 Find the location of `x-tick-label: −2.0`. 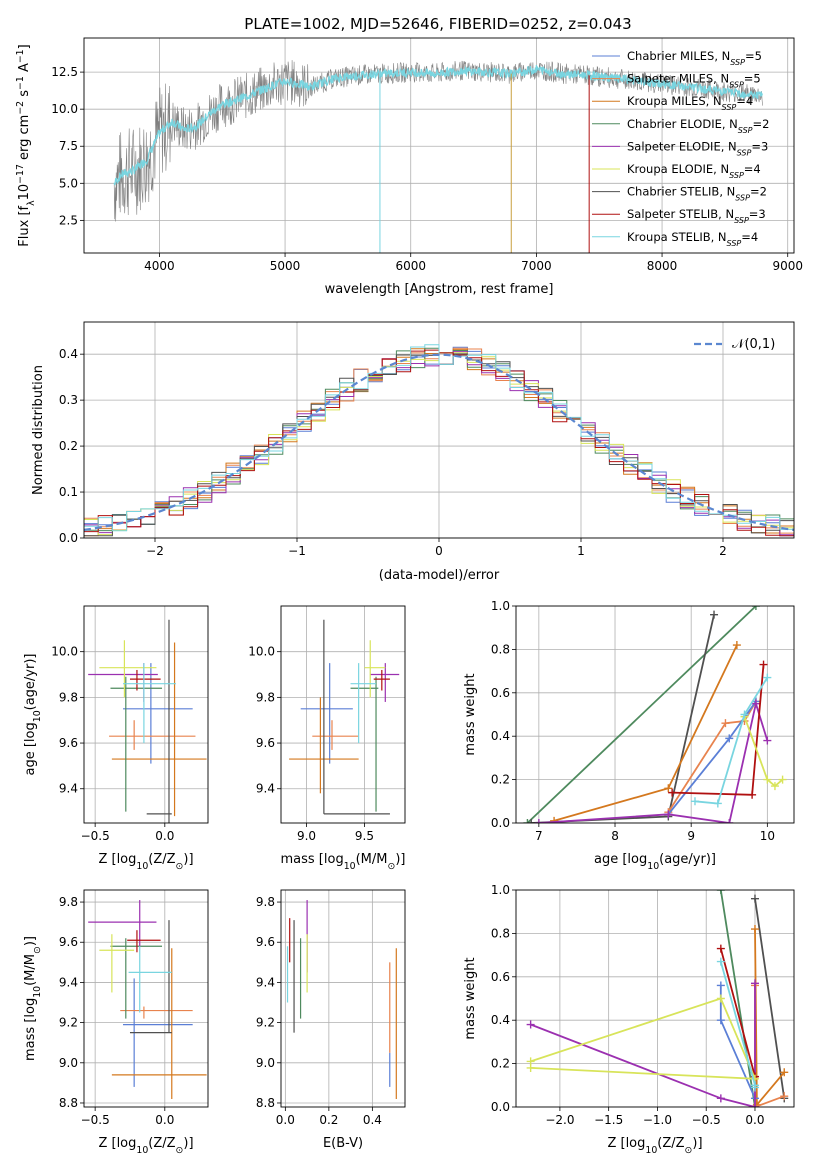

x-tick-label: −2.0 is located at coordinates (559, 1120).